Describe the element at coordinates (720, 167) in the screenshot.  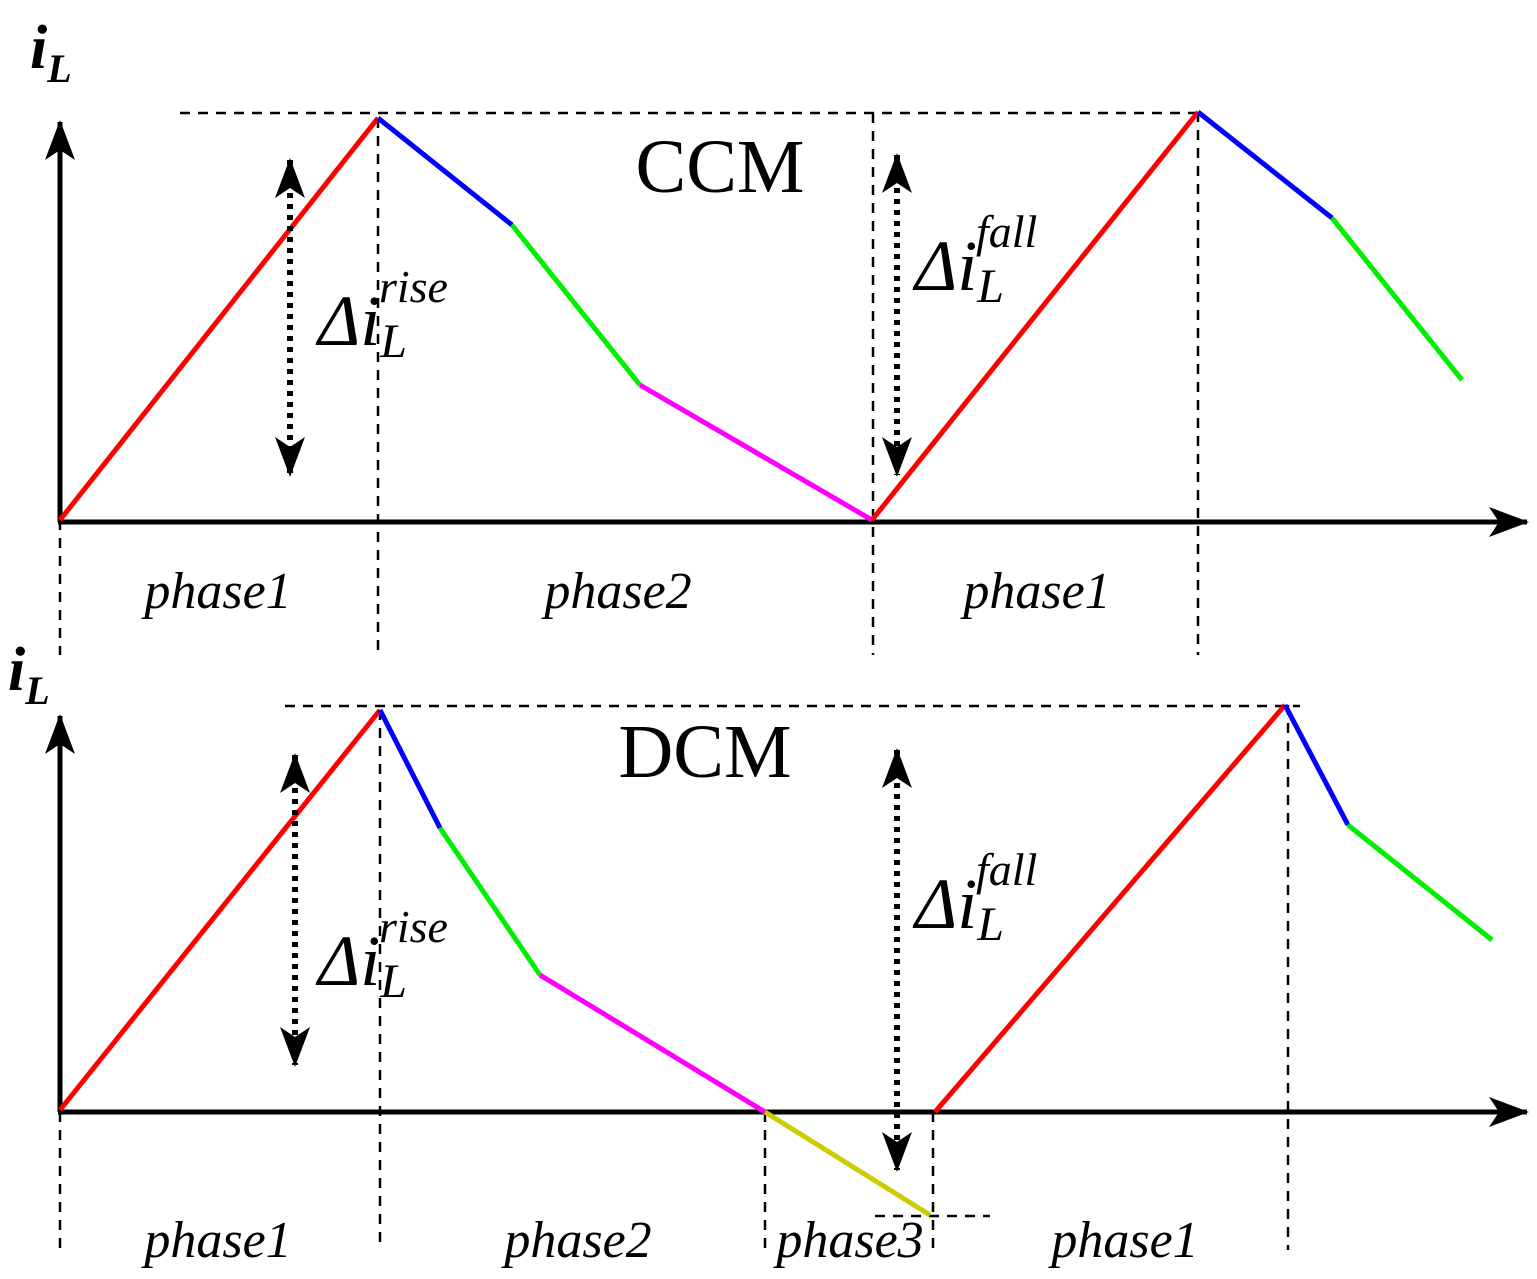
I see `mode-label: CCM` at that location.